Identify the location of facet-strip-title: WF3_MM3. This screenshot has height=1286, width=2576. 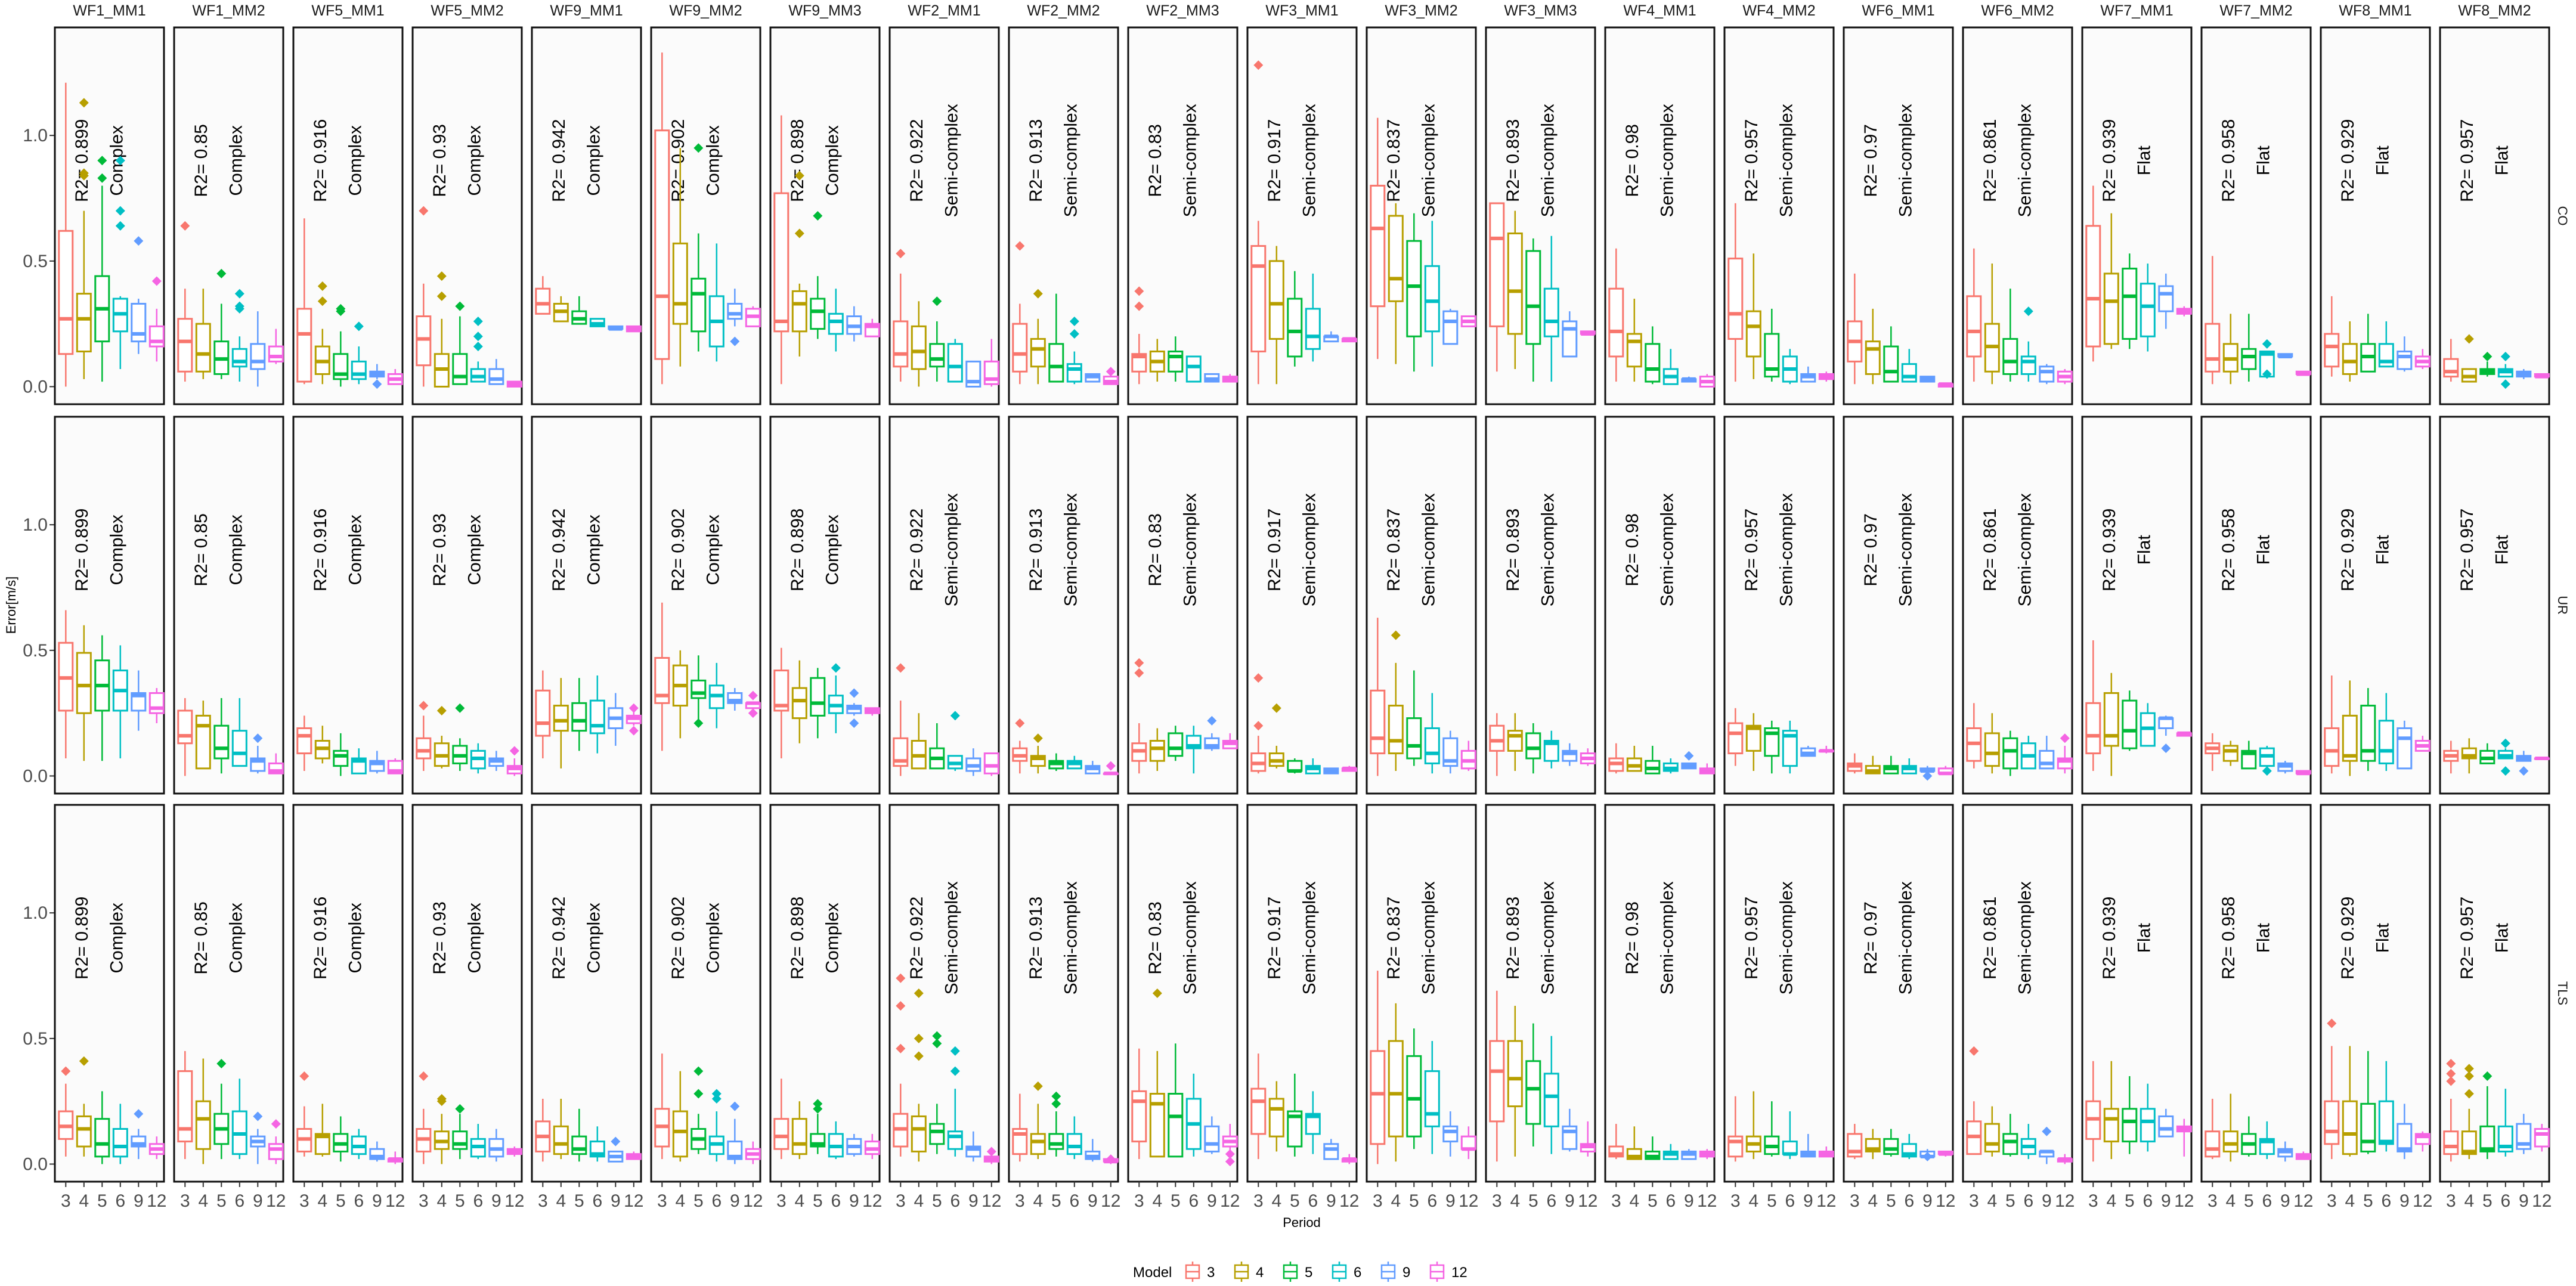
(1541, 10).